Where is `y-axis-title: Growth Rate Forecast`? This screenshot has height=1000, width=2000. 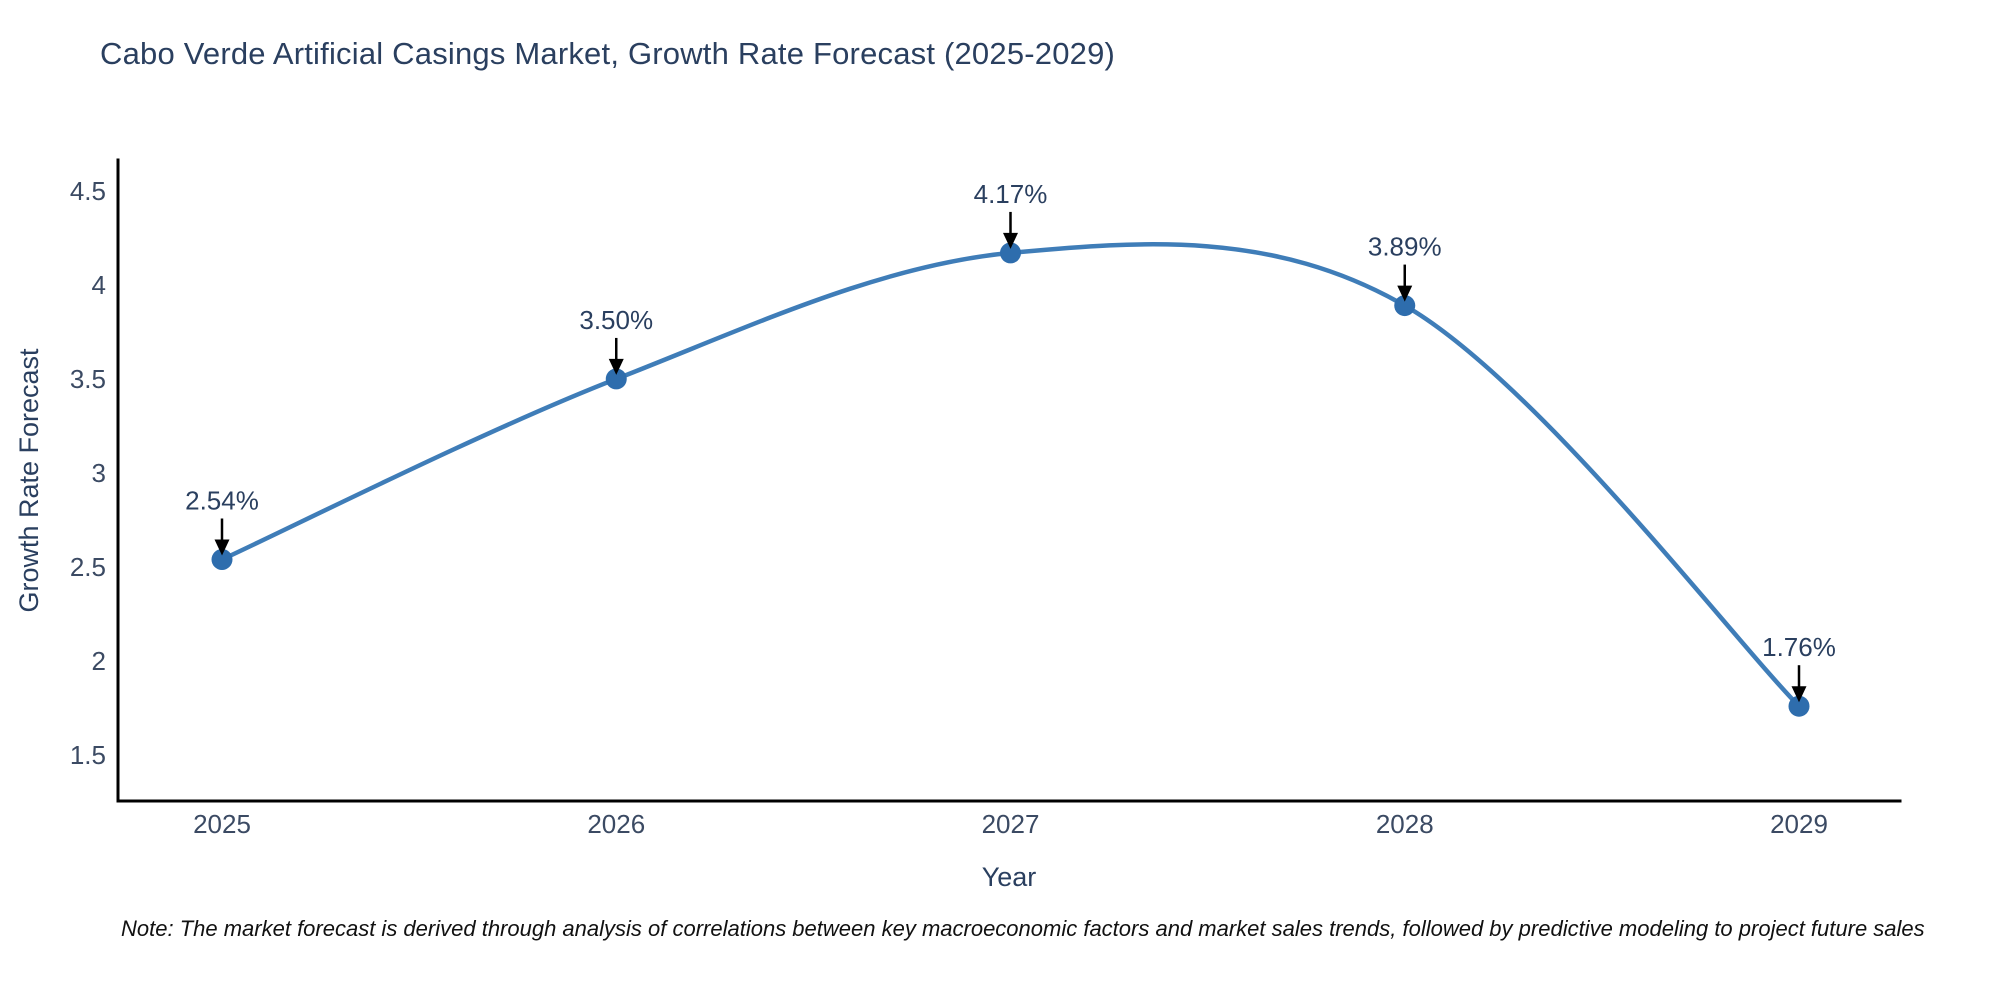
y-axis-title: Growth Rate Forecast is located at coordinates (29, 480).